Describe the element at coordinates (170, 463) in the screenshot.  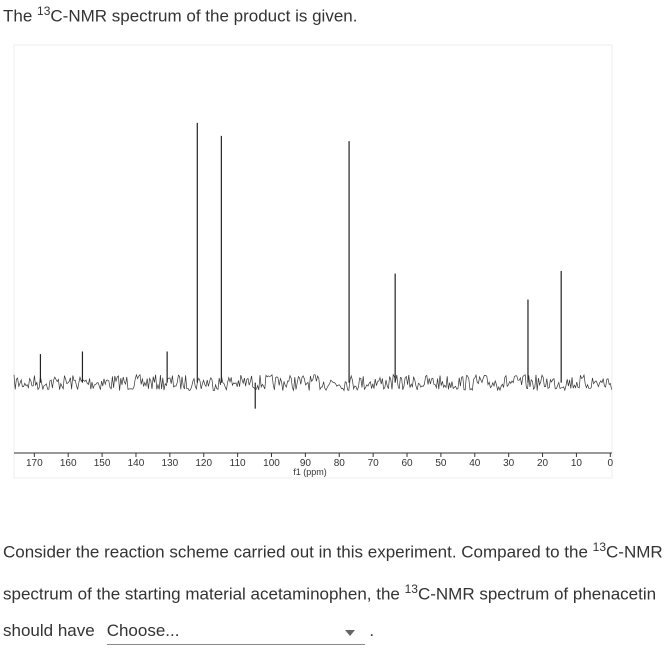
I see `x-tick-label: 130` at that location.